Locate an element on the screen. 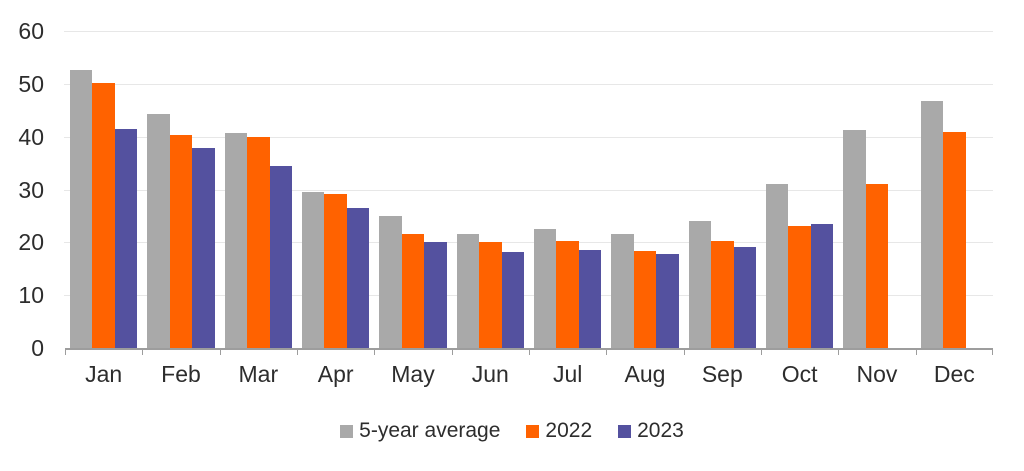  y-tick-label: 60 is located at coordinates (31, 31).